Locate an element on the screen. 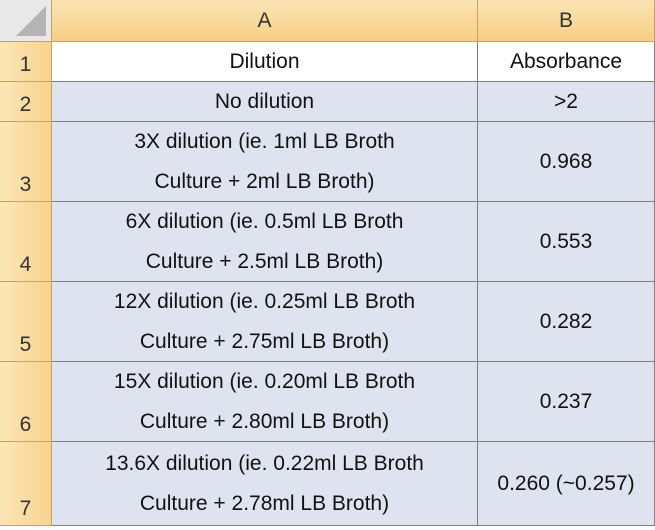 The image size is (655, 530). cell: Dilution is located at coordinates (265, 62).